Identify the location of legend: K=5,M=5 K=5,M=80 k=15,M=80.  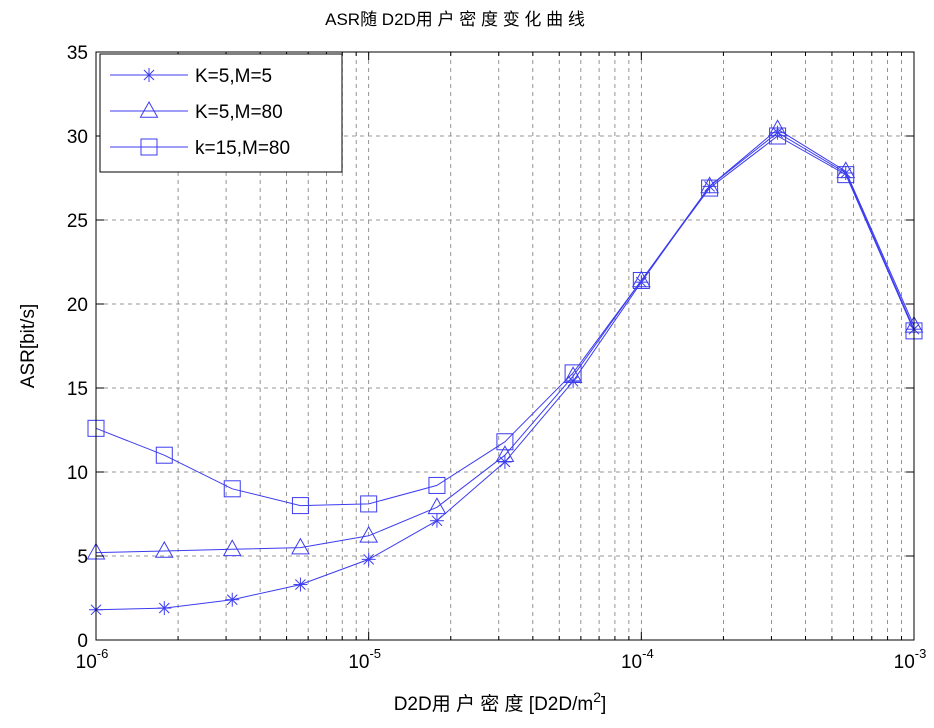
(221, 113).